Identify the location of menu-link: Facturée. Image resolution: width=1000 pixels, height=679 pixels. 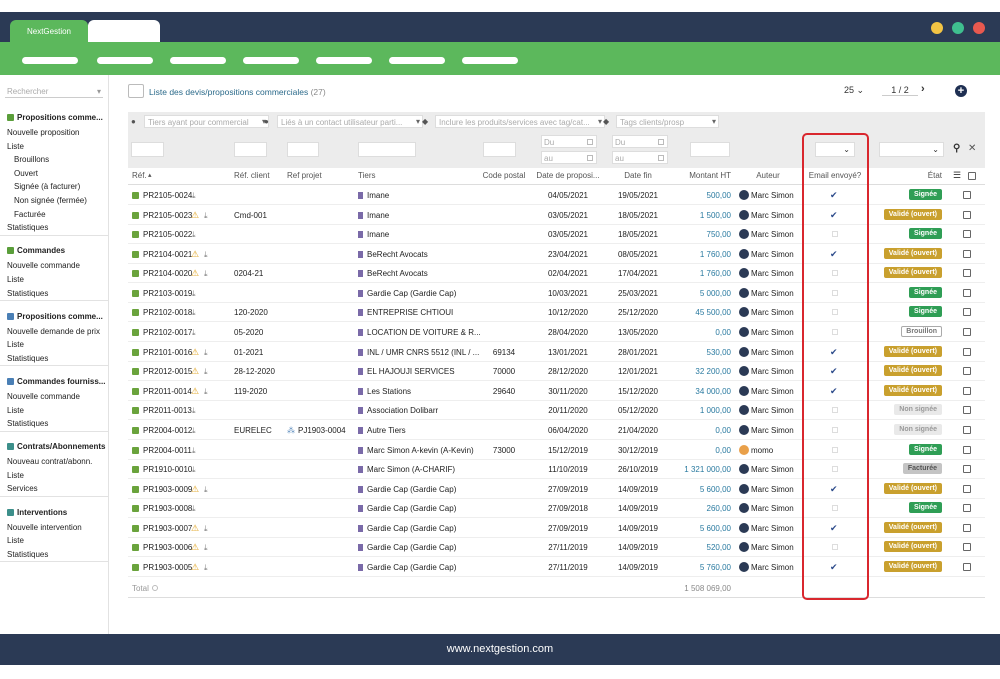
(30, 214).